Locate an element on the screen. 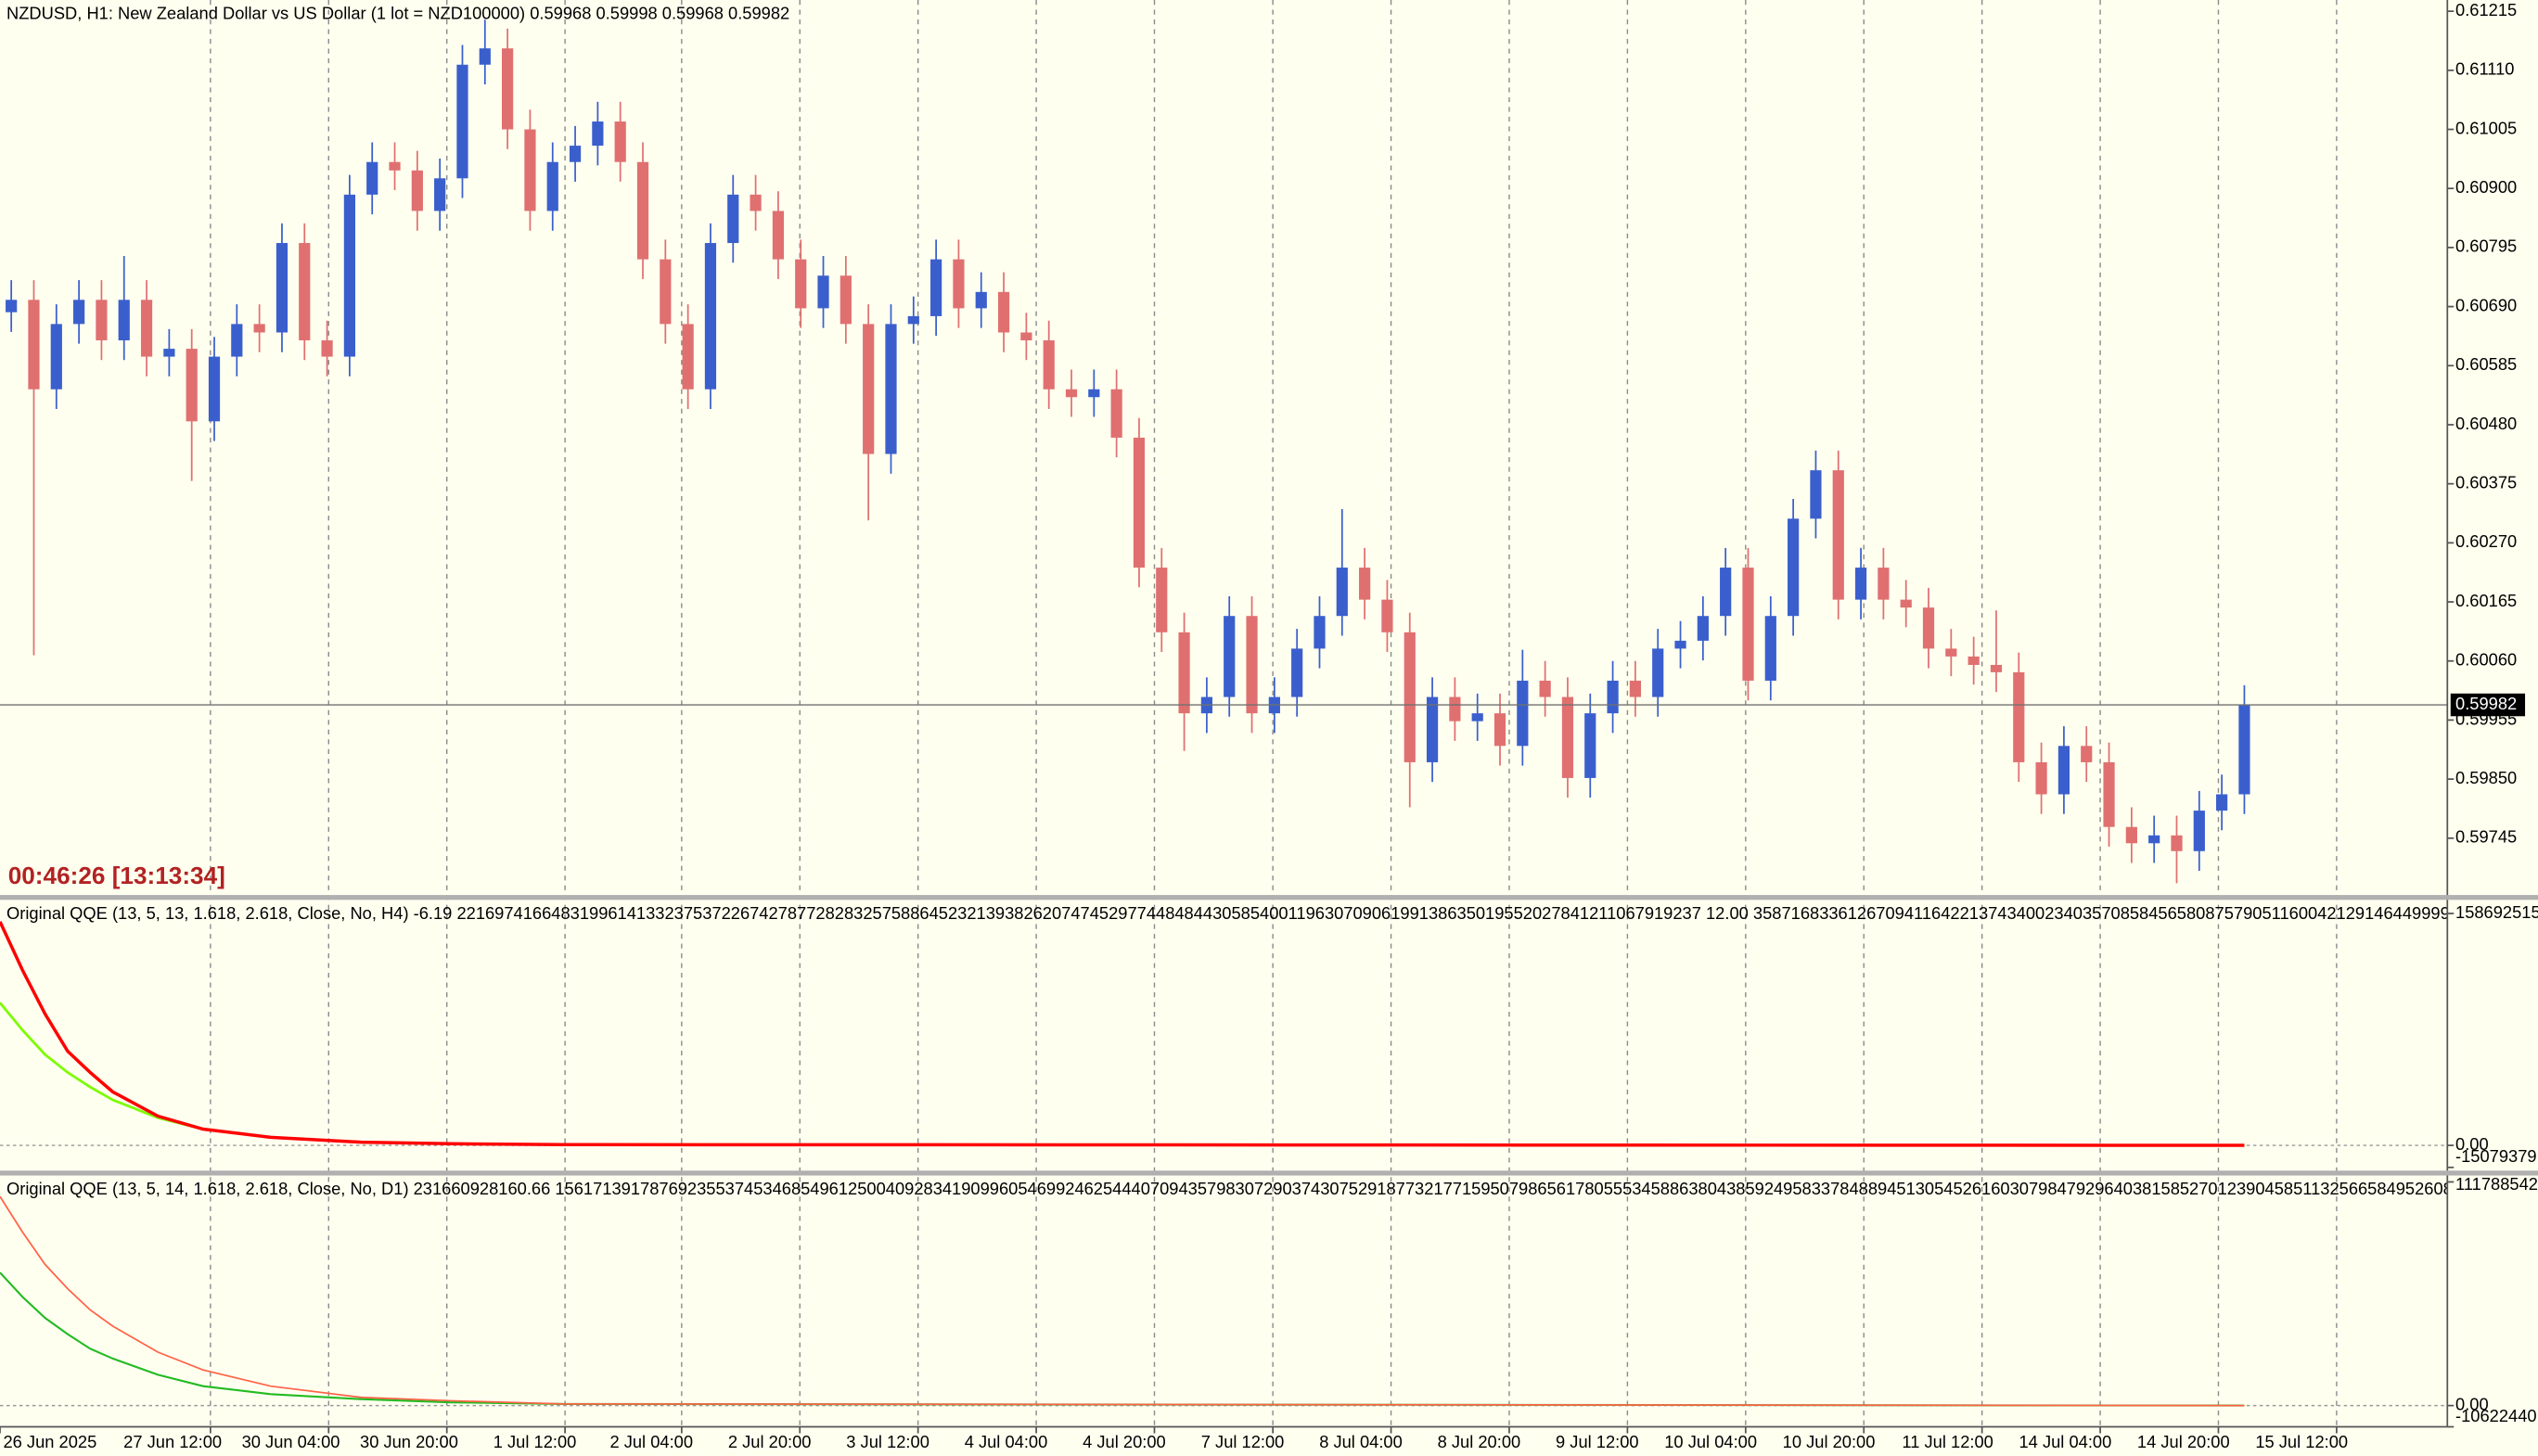 The image size is (2538, 1456). x-tick-label: 4 Jul 20:00 is located at coordinates (1124, 1441).